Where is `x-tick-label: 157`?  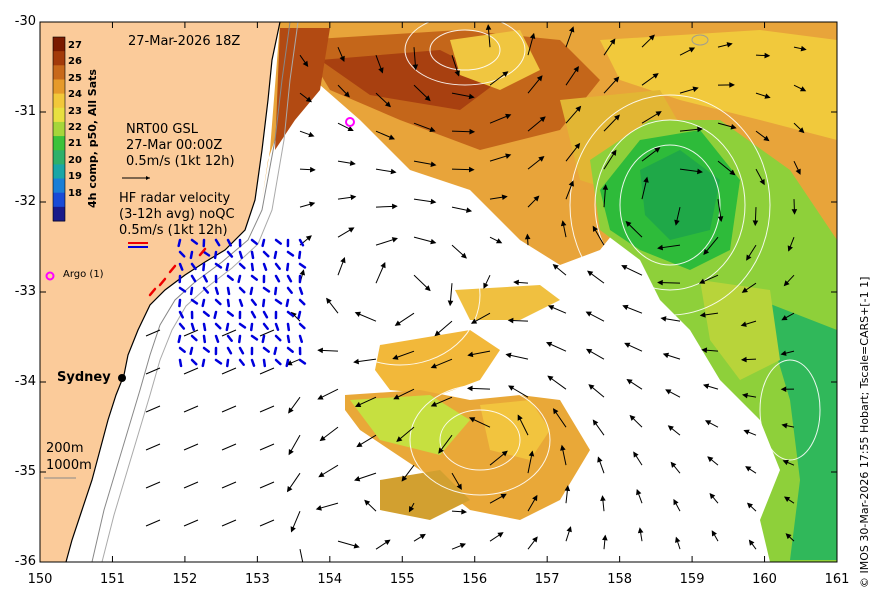
x-tick-label: 157 is located at coordinates (547, 579).